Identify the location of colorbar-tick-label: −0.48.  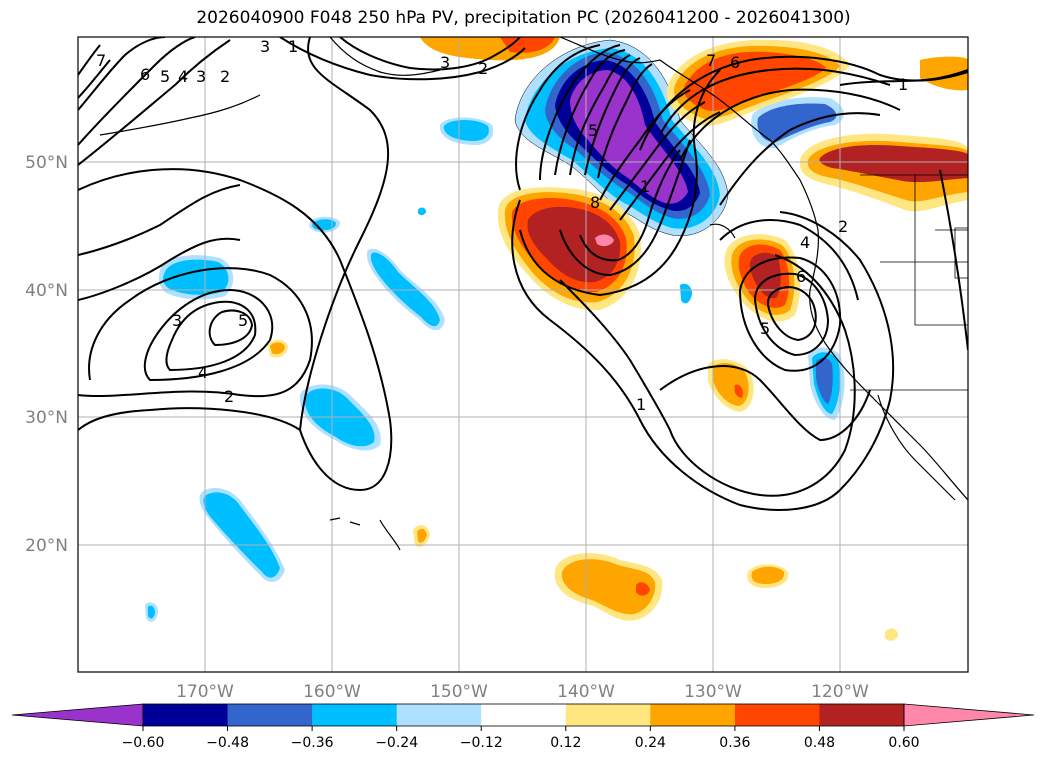
(227, 743).